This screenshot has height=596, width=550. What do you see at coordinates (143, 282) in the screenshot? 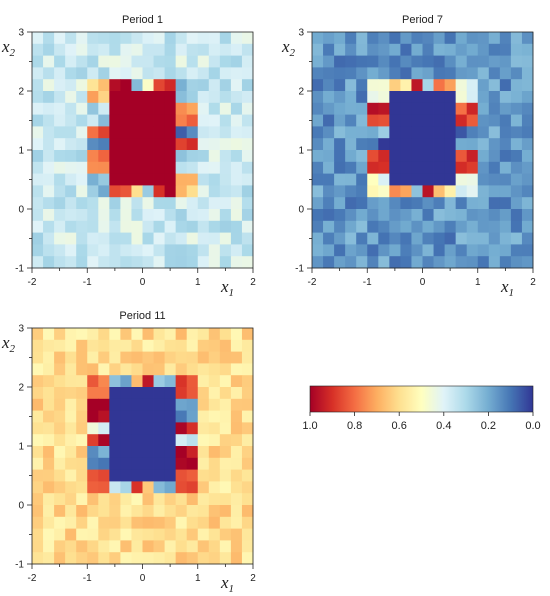
I see `x-tick-label: 0` at bounding box center [143, 282].